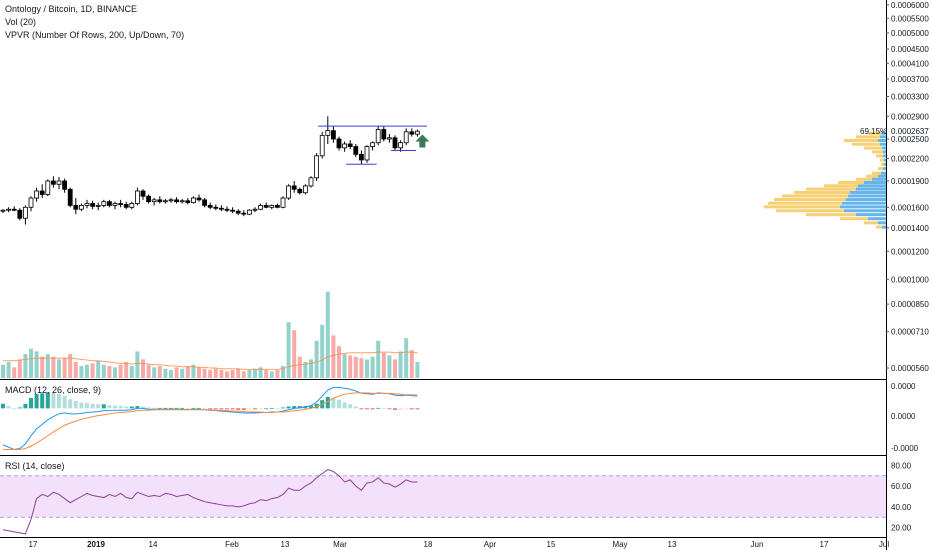  I want to click on macd-tick-label: 0.0000, so click(903, 386).